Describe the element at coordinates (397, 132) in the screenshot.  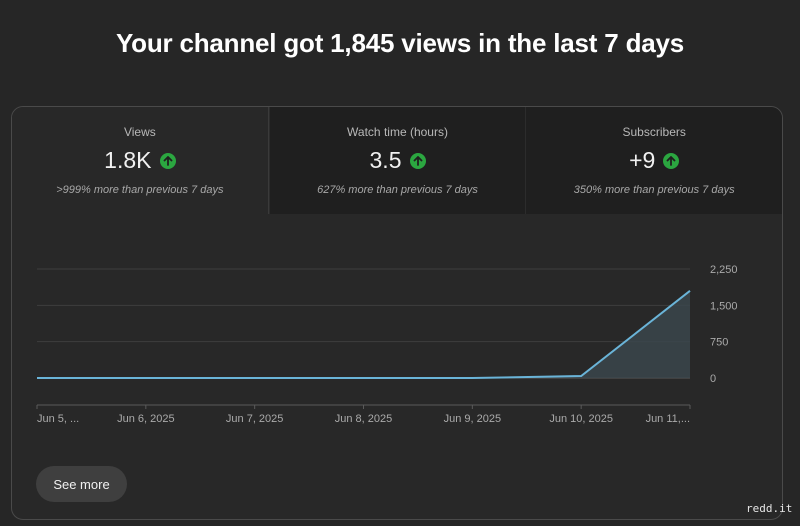
I see `tab-label: Watch time (hours)` at that location.